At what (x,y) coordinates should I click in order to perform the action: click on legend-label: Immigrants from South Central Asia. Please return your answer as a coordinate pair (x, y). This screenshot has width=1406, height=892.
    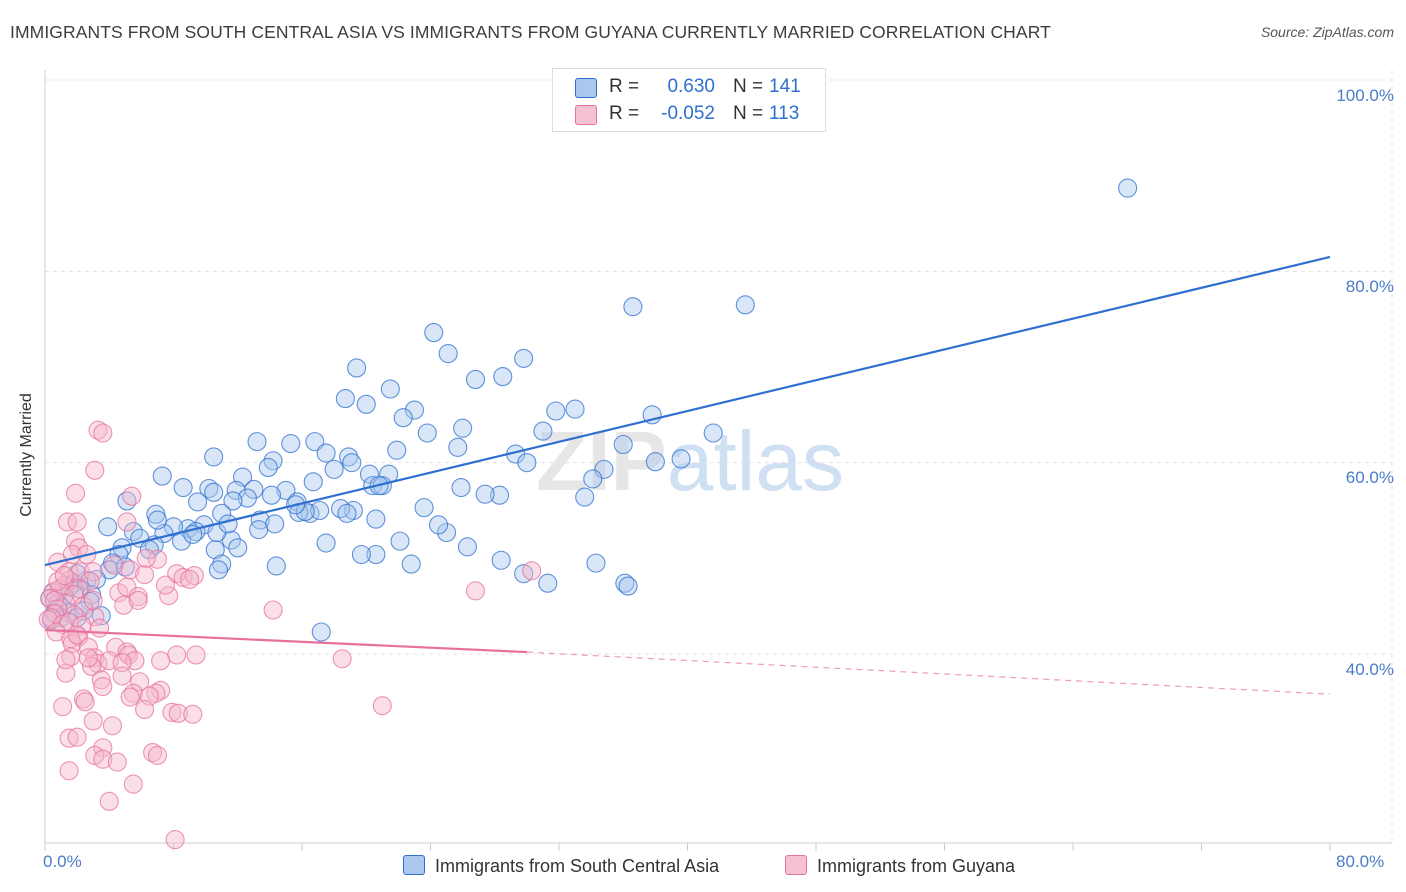
    Looking at the image, I should click on (577, 866).